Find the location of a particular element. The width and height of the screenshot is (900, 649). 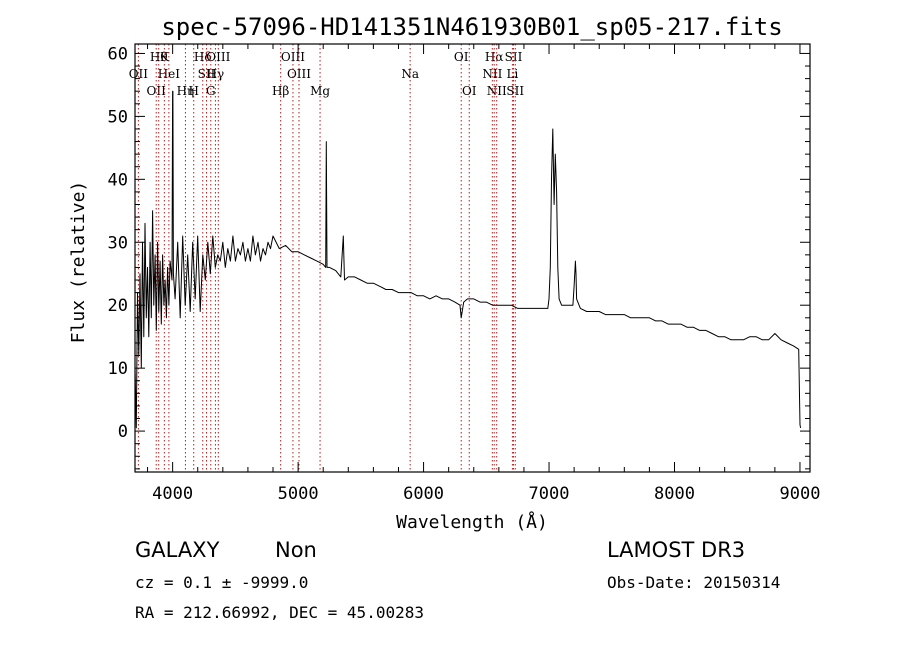

y-tick-label: 40 is located at coordinates (118, 180).